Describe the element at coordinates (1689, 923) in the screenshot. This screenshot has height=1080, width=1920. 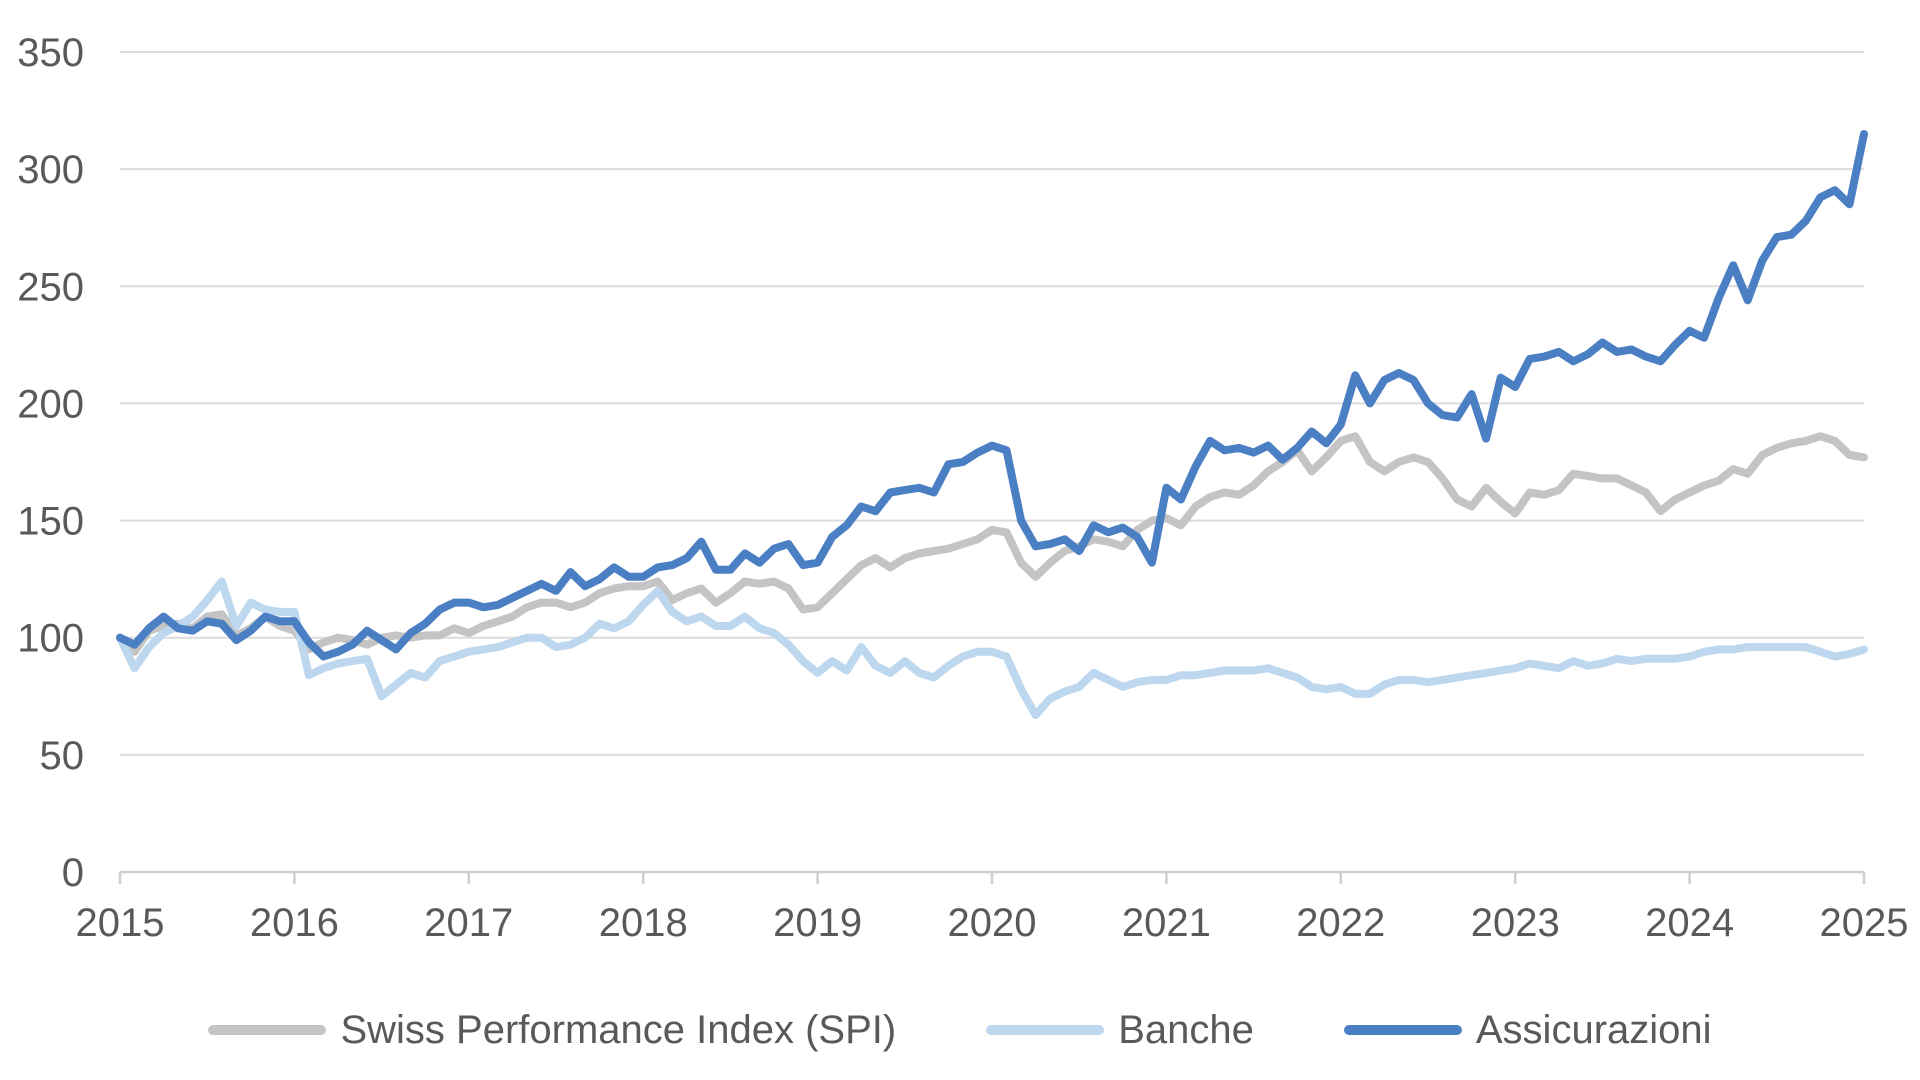
I see `x-axis-label-2024: 2024` at that location.